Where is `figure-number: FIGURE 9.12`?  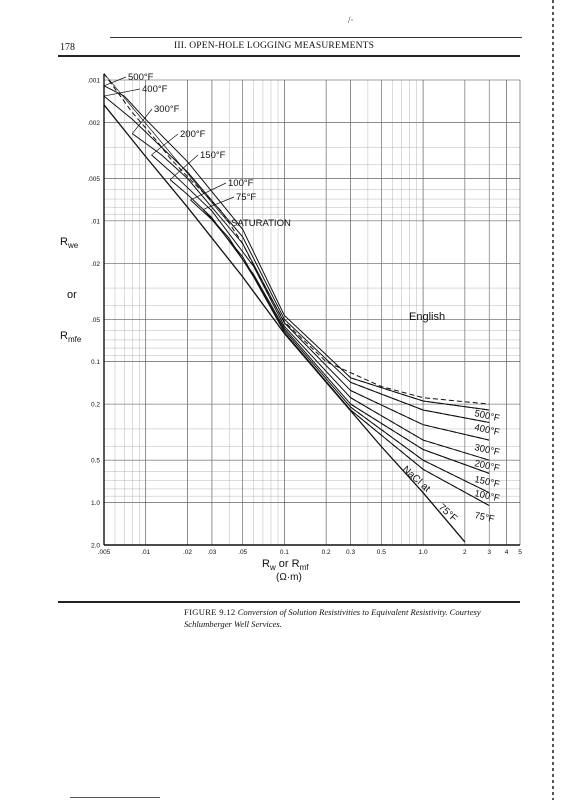
figure-number: FIGURE 9.12 is located at coordinates (210, 612).